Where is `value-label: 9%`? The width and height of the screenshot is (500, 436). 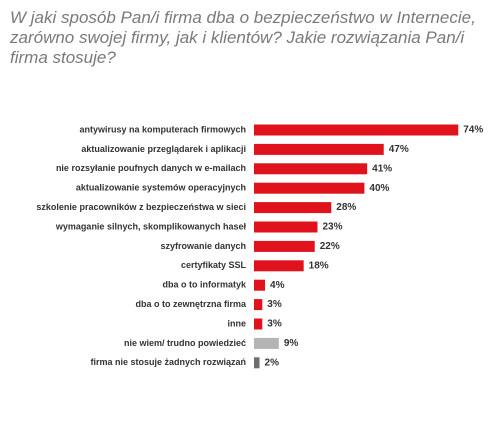
value-label: 9% is located at coordinates (291, 343).